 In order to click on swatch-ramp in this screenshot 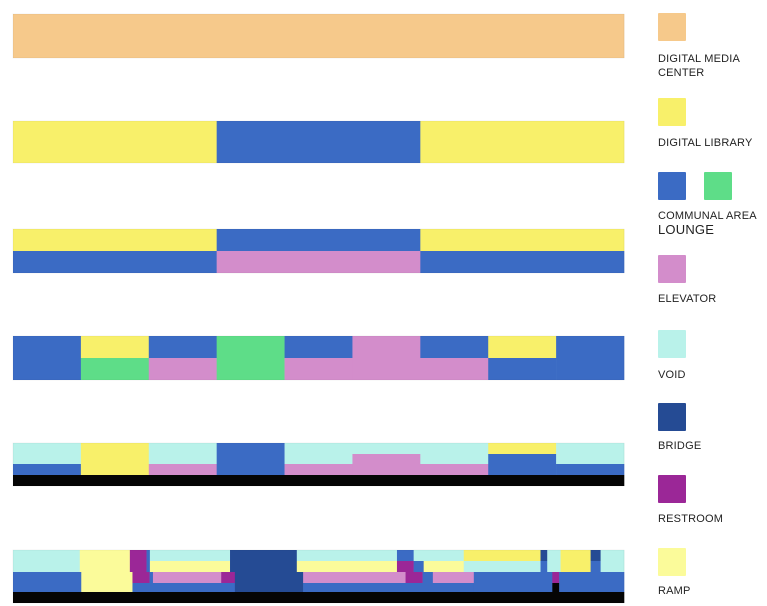, I will do `click(672, 562)`.